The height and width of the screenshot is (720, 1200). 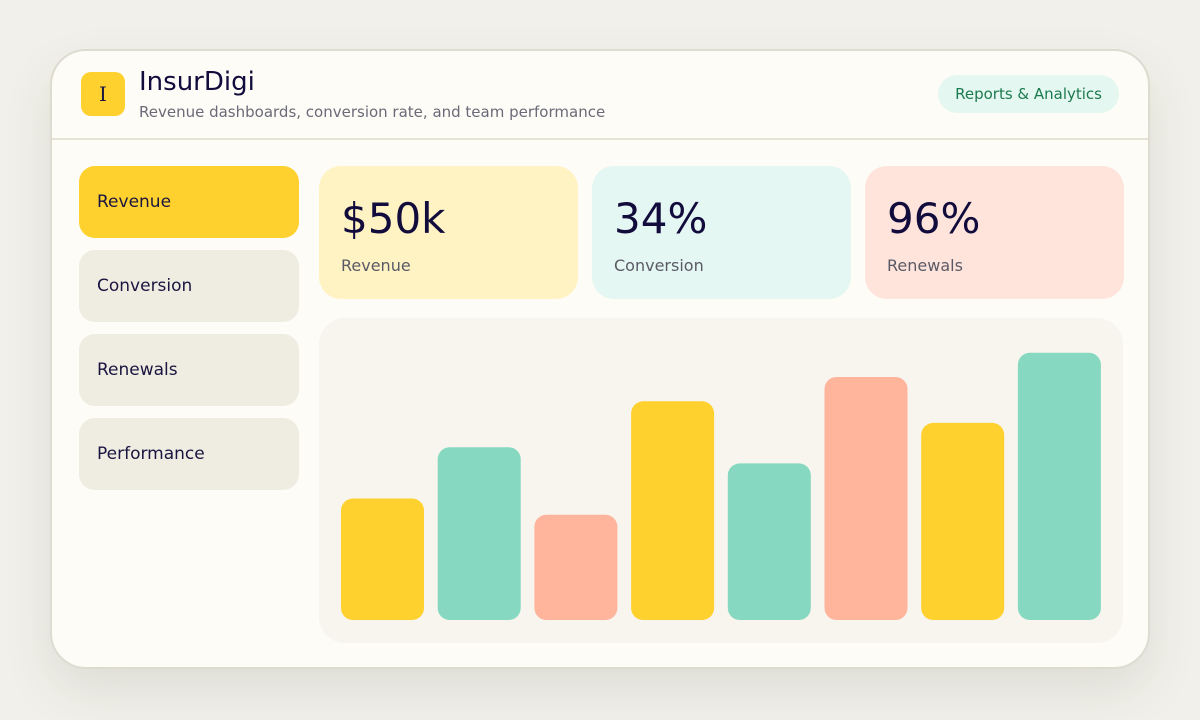 What do you see at coordinates (925, 265) in the screenshot?
I see `stat-label: Renewals` at bounding box center [925, 265].